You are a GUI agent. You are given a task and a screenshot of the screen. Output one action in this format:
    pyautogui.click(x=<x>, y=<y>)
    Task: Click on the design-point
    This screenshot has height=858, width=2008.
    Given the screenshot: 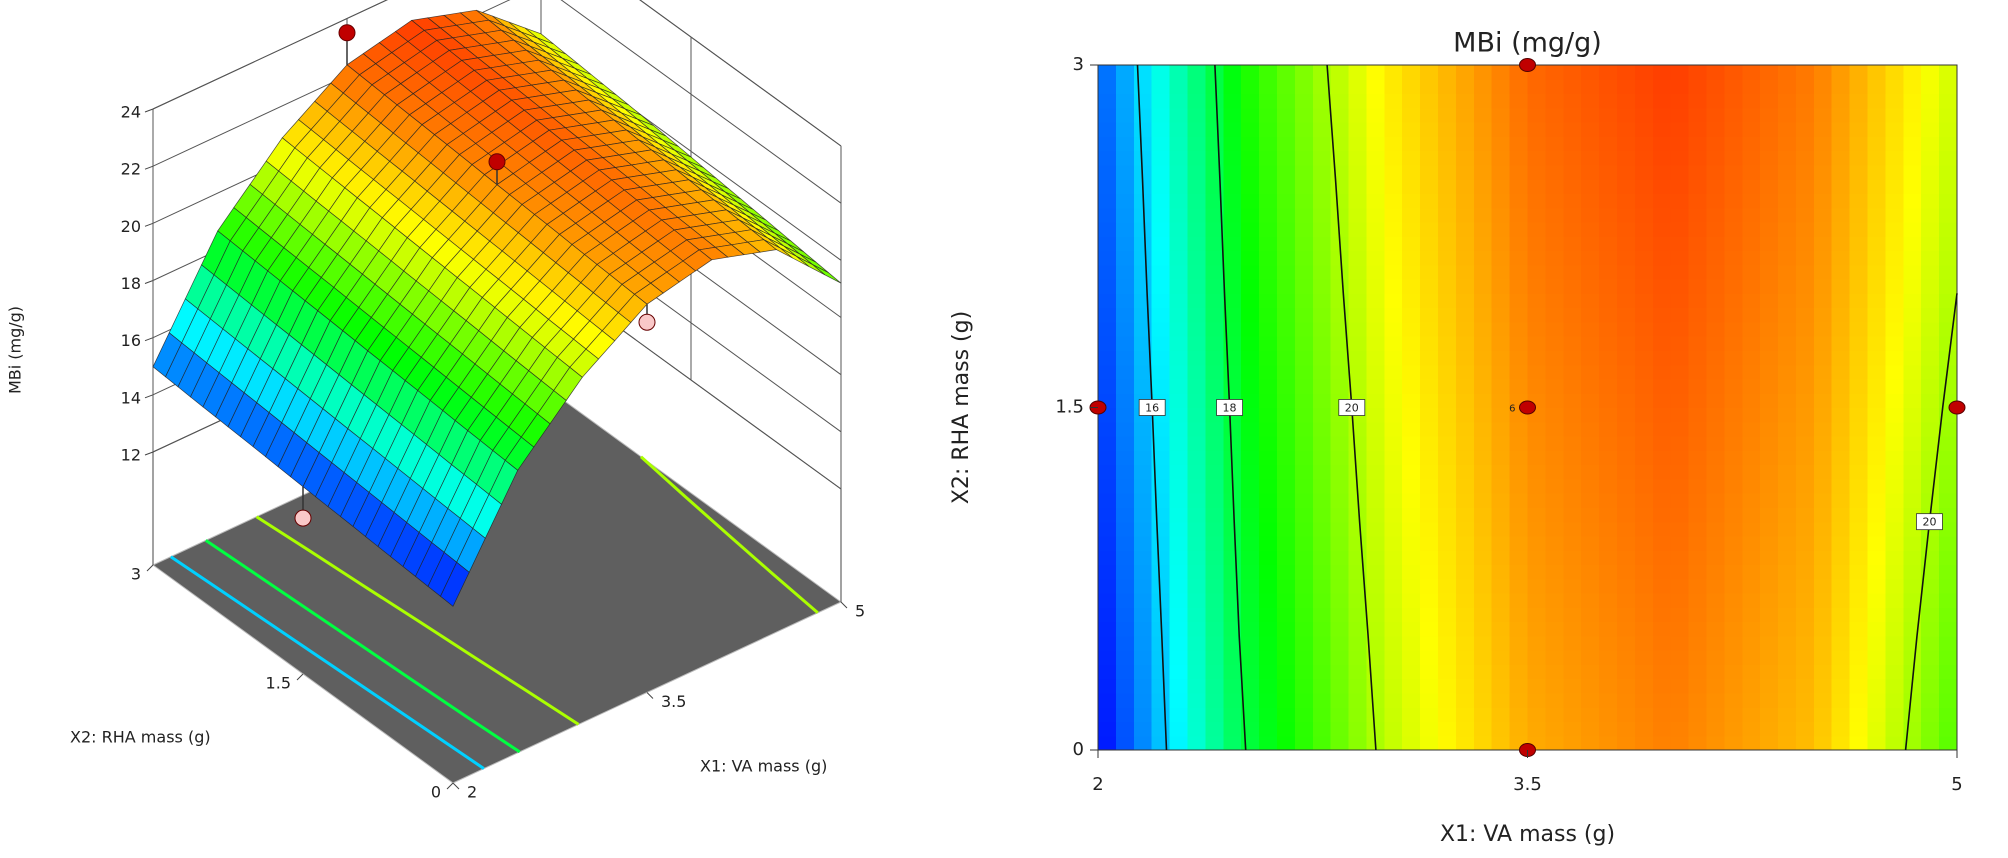 What is the action you would take?
    pyautogui.click(x=647, y=322)
    